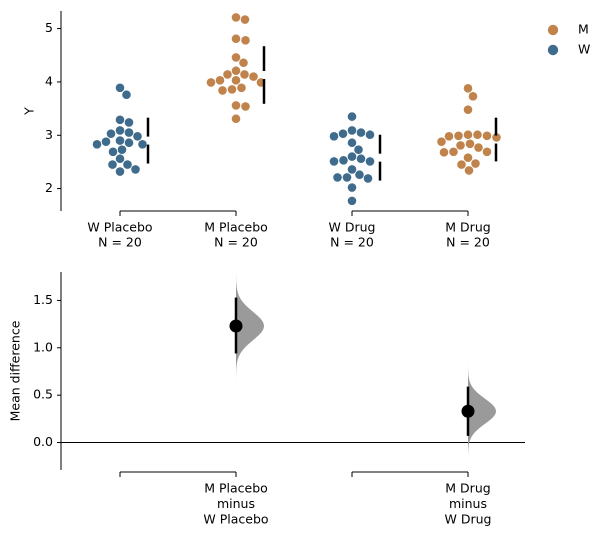 The image size is (607, 538). Describe the element at coordinates (49, 187) in the screenshot. I see `y-tick-label: 2` at that location.